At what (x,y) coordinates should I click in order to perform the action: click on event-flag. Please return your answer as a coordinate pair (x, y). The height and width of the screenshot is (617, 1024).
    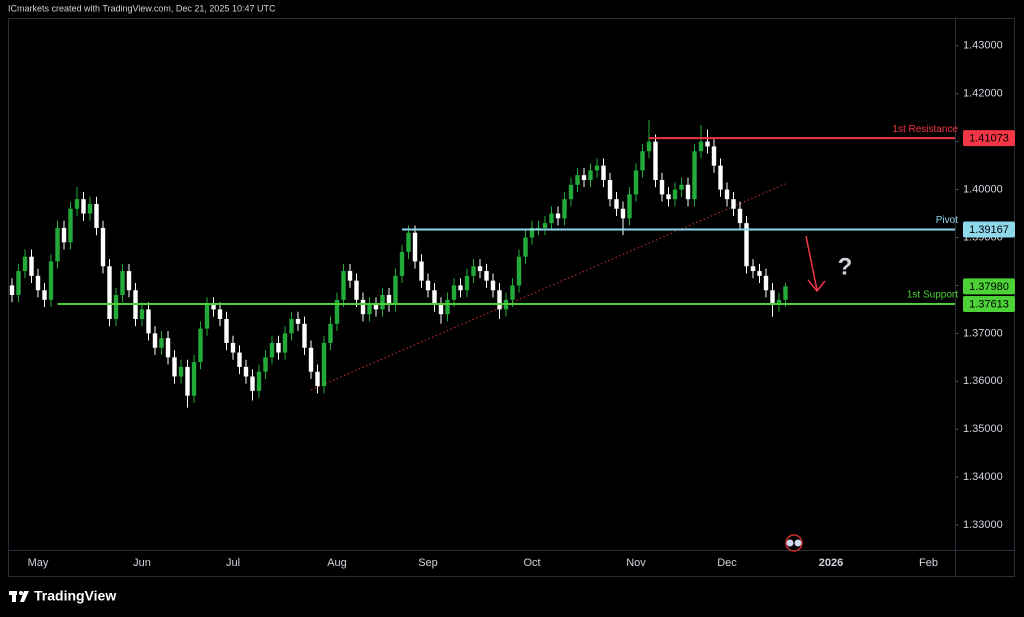
    Looking at the image, I should click on (798, 543).